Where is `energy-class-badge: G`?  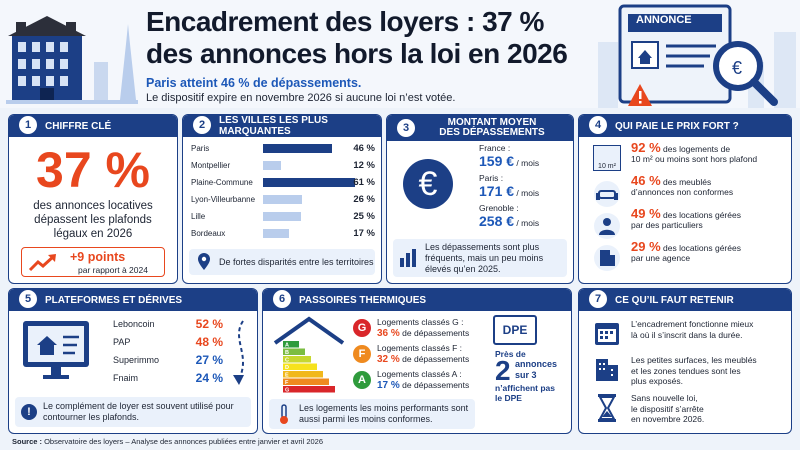 energy-class-badge: G is located at coordinates (362, 328).